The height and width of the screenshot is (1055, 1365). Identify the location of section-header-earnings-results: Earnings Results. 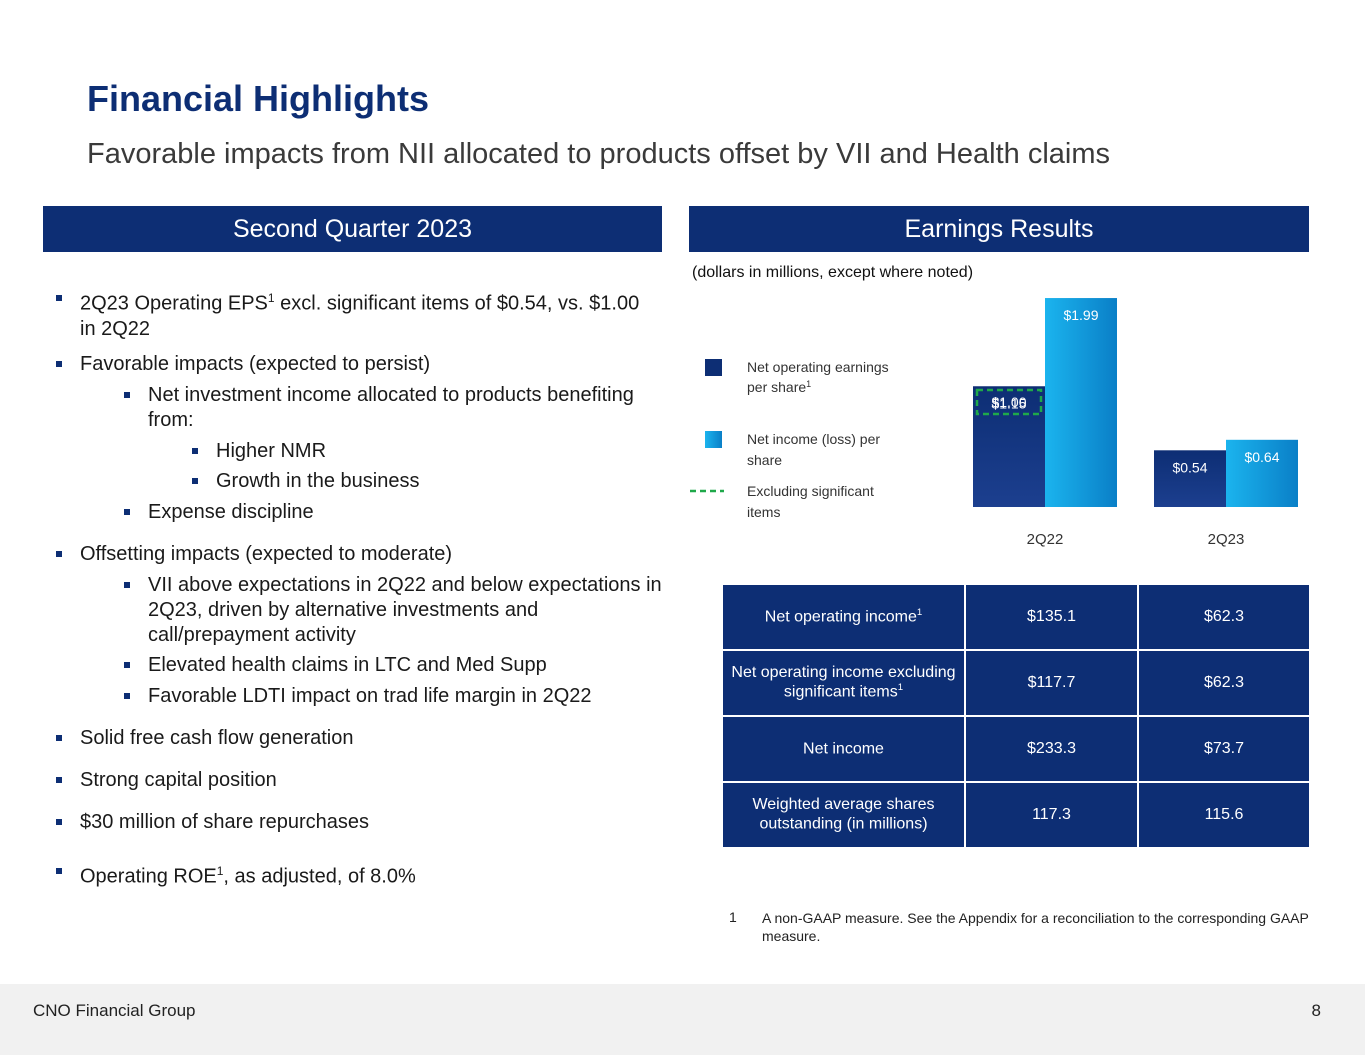
(999, 229).